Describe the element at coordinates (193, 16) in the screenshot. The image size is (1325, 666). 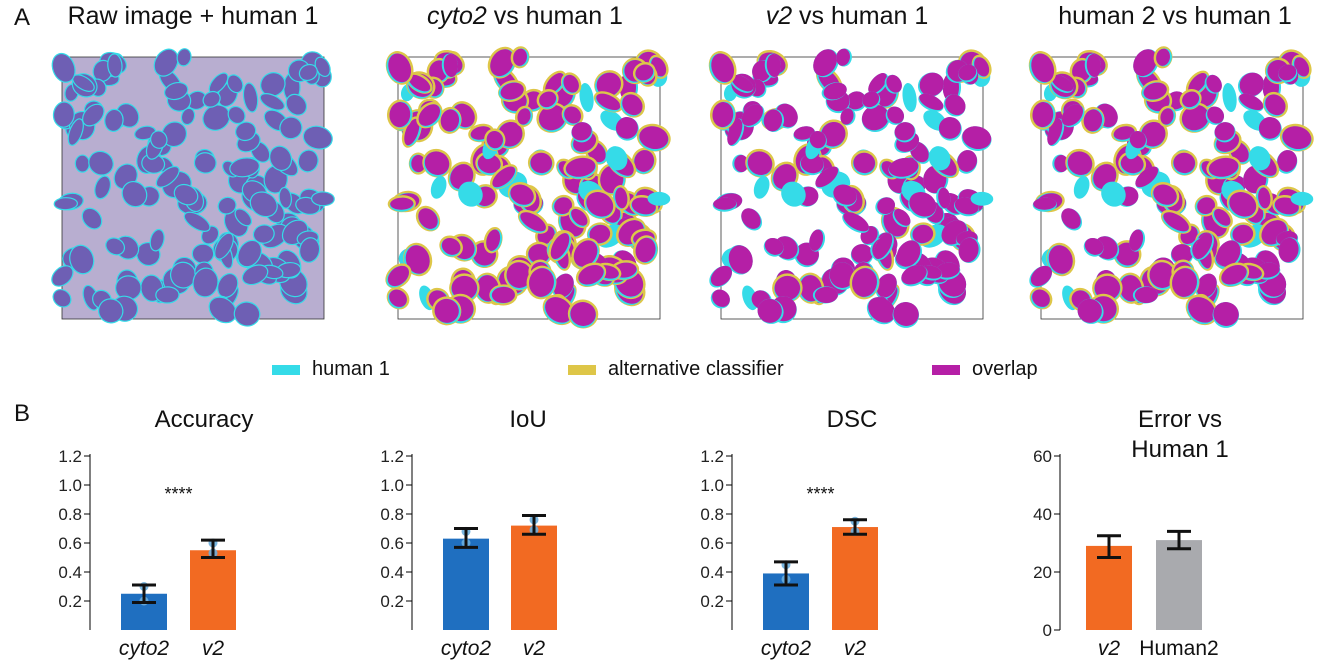
I see `panel-a-title-1: Raw image + human 1` at that location.